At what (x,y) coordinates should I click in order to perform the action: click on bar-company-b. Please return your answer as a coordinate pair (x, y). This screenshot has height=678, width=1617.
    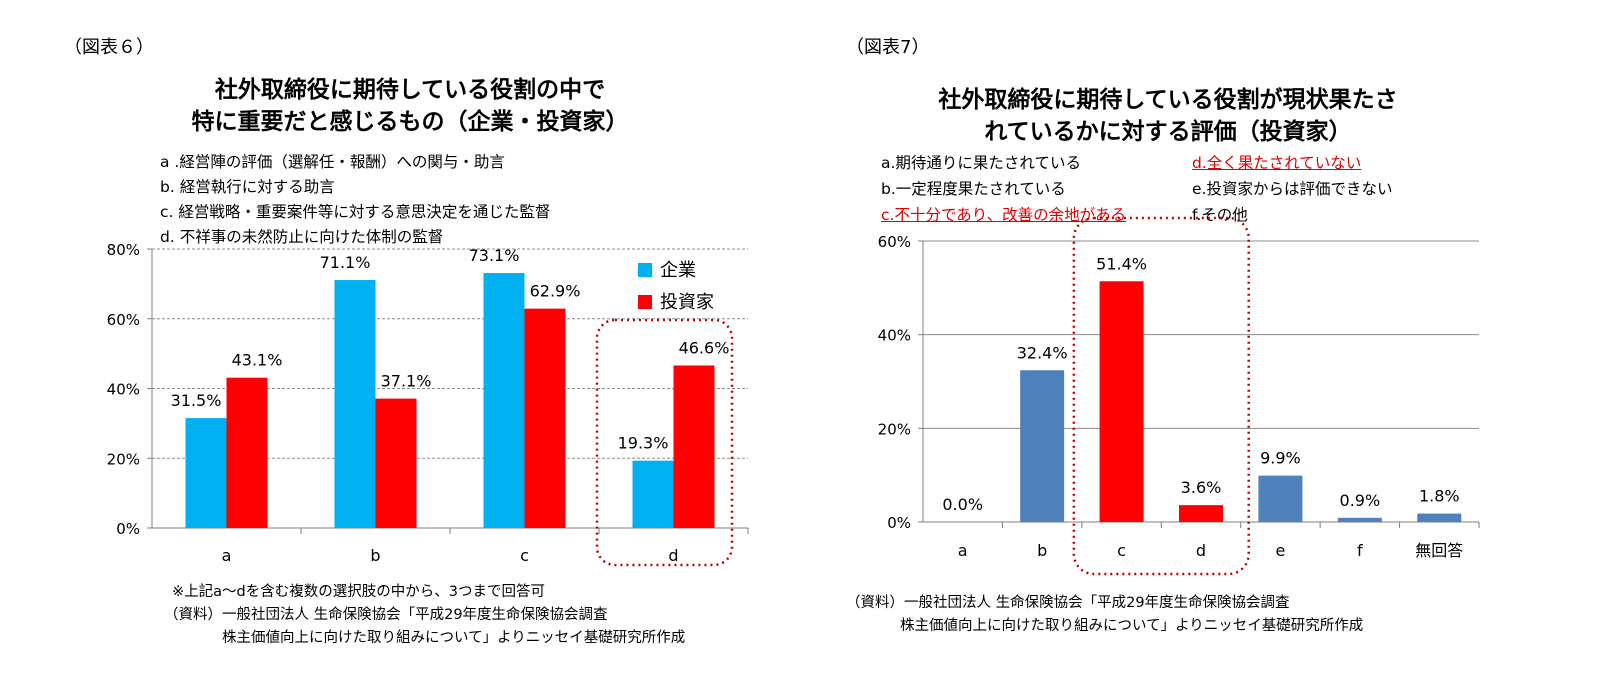
    Looking at the image, I should click on (355, 404).